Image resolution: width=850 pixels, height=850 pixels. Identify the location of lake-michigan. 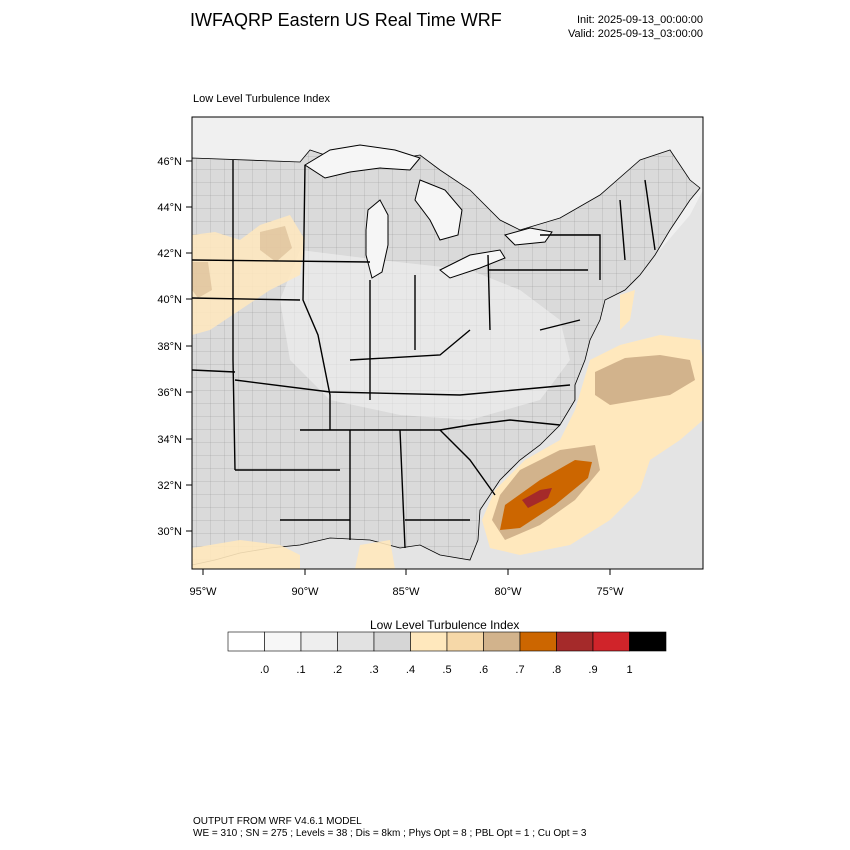
(377, 239).